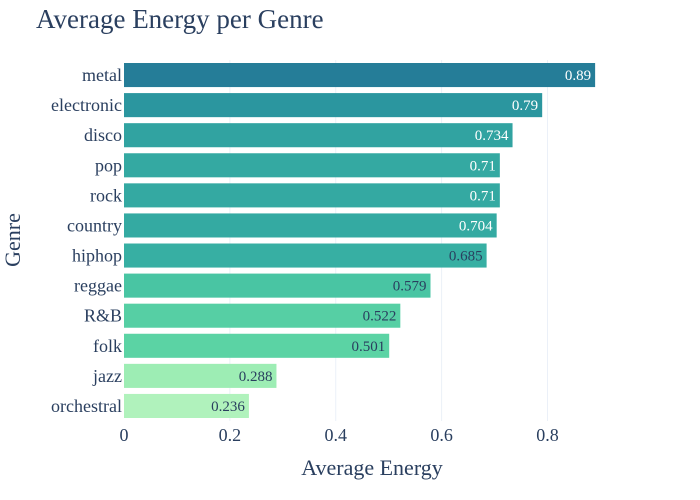  Describe the element at coordinates (230, 435) in the screenshot. I see `x-tick-label: 0.2` at that location.